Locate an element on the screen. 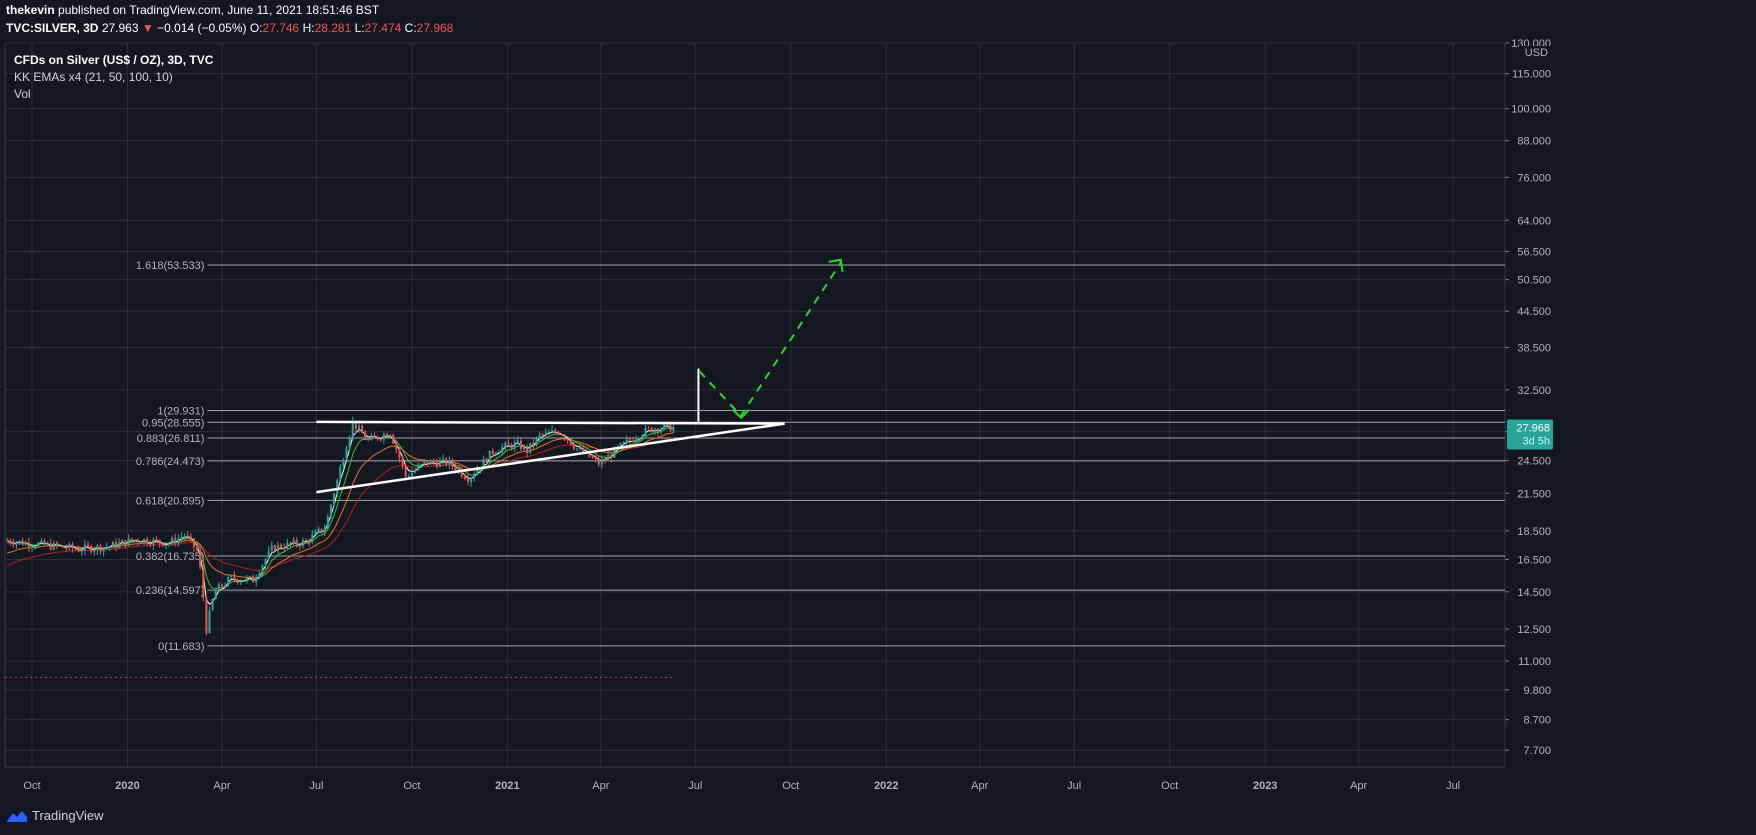 This screenshot has width=1756, height=835. y-tick-label: 21.500 is located at coordinates (1534, 494).